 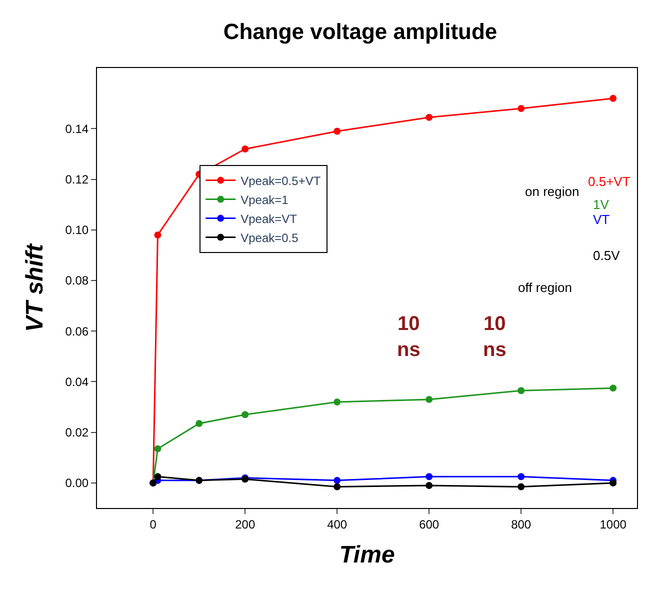 What do you see at coordinates (77, 281) in the screenshot?
I see `y-tick-label: 0.08` at bounding box center [77, 281].